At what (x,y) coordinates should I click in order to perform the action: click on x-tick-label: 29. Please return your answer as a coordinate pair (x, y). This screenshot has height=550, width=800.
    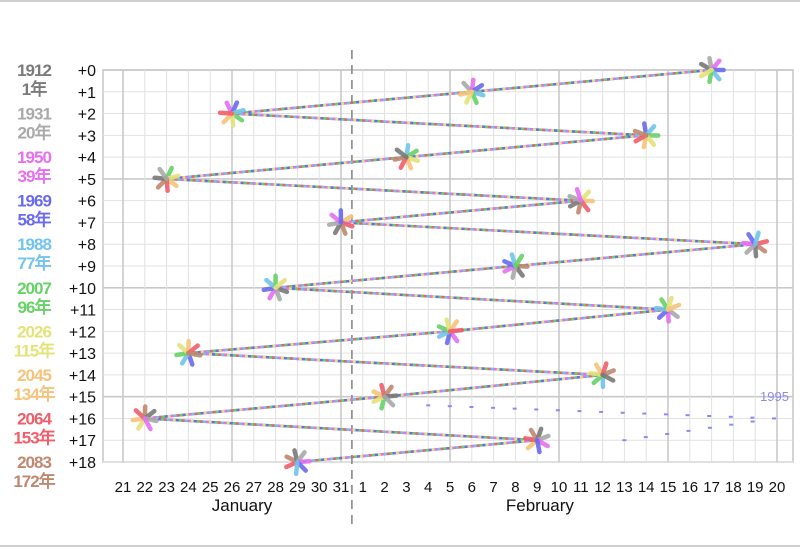
    Looking at the image, I should click on (297, 487).